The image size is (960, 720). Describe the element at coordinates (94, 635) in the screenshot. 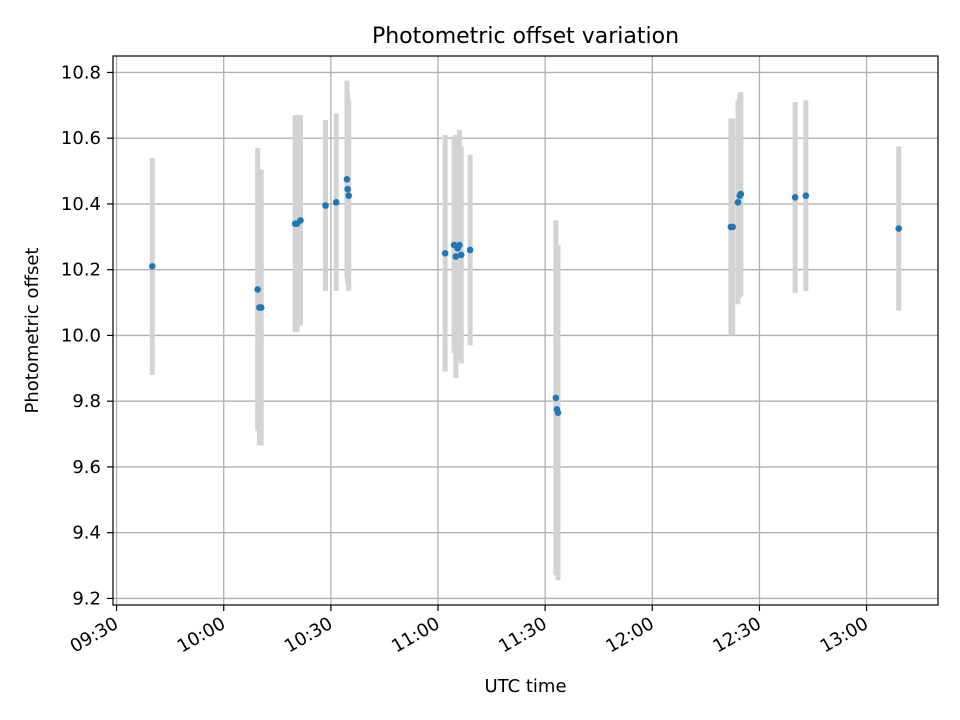

I see `x-tick-label: 09:30` at that location.